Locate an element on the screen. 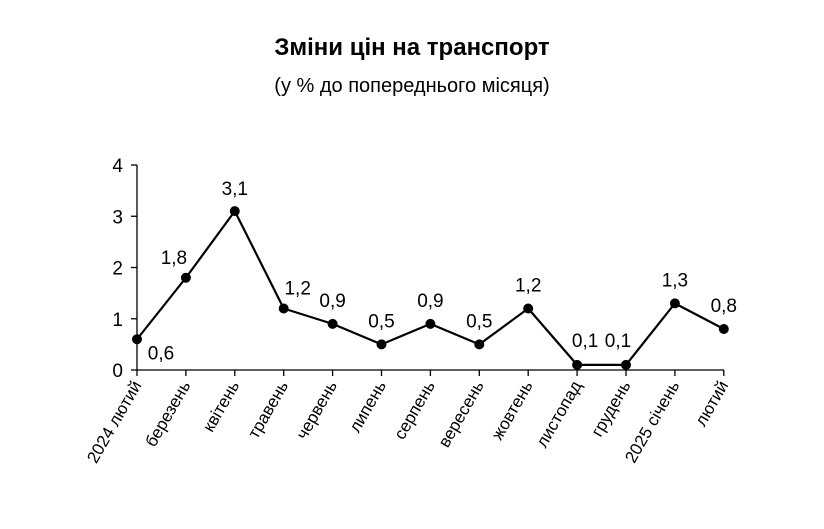 This screenshot has width=824, height=529. category-label: травень is located at coordinates (268, 409).